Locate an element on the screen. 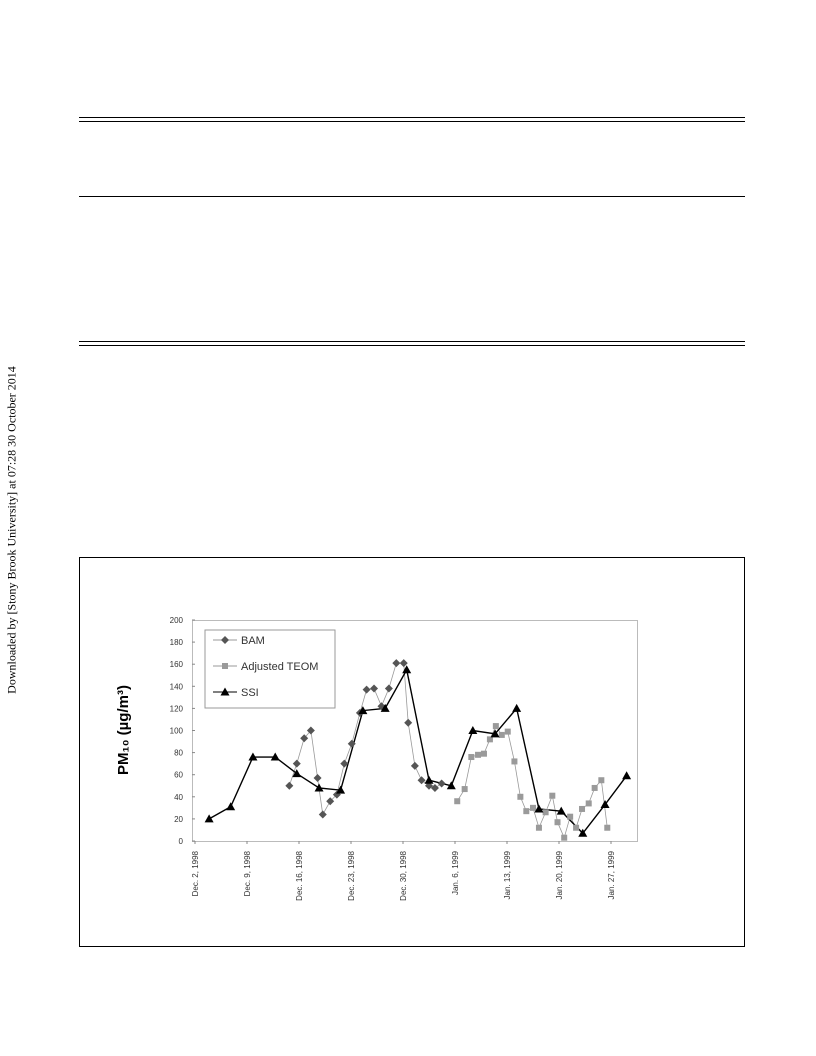 Image resolution: width=816 pixels, height=1056 pixels. legend-label: BAM is located at coordinates (253, 641).